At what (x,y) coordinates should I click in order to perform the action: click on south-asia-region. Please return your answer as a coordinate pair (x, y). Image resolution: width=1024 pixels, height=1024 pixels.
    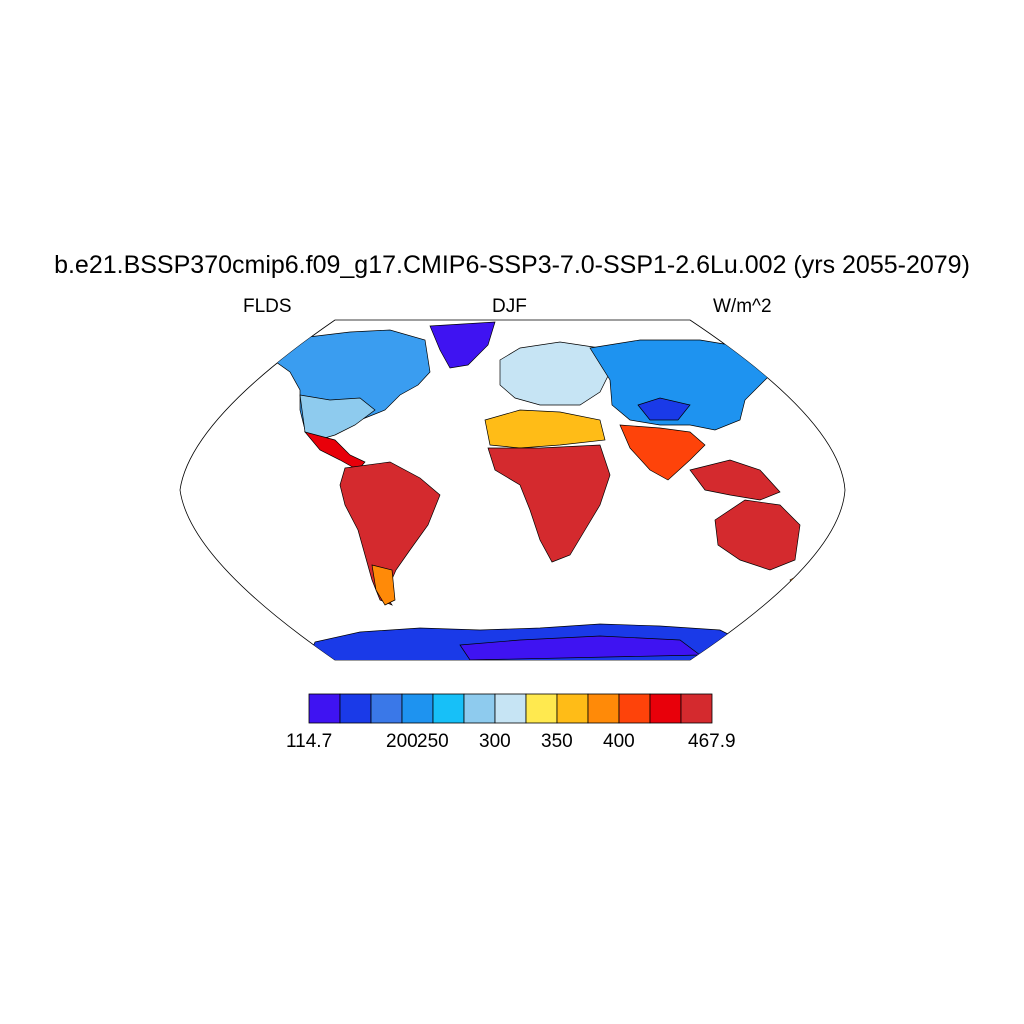
    Looking at the image, I should click on (662, 452).